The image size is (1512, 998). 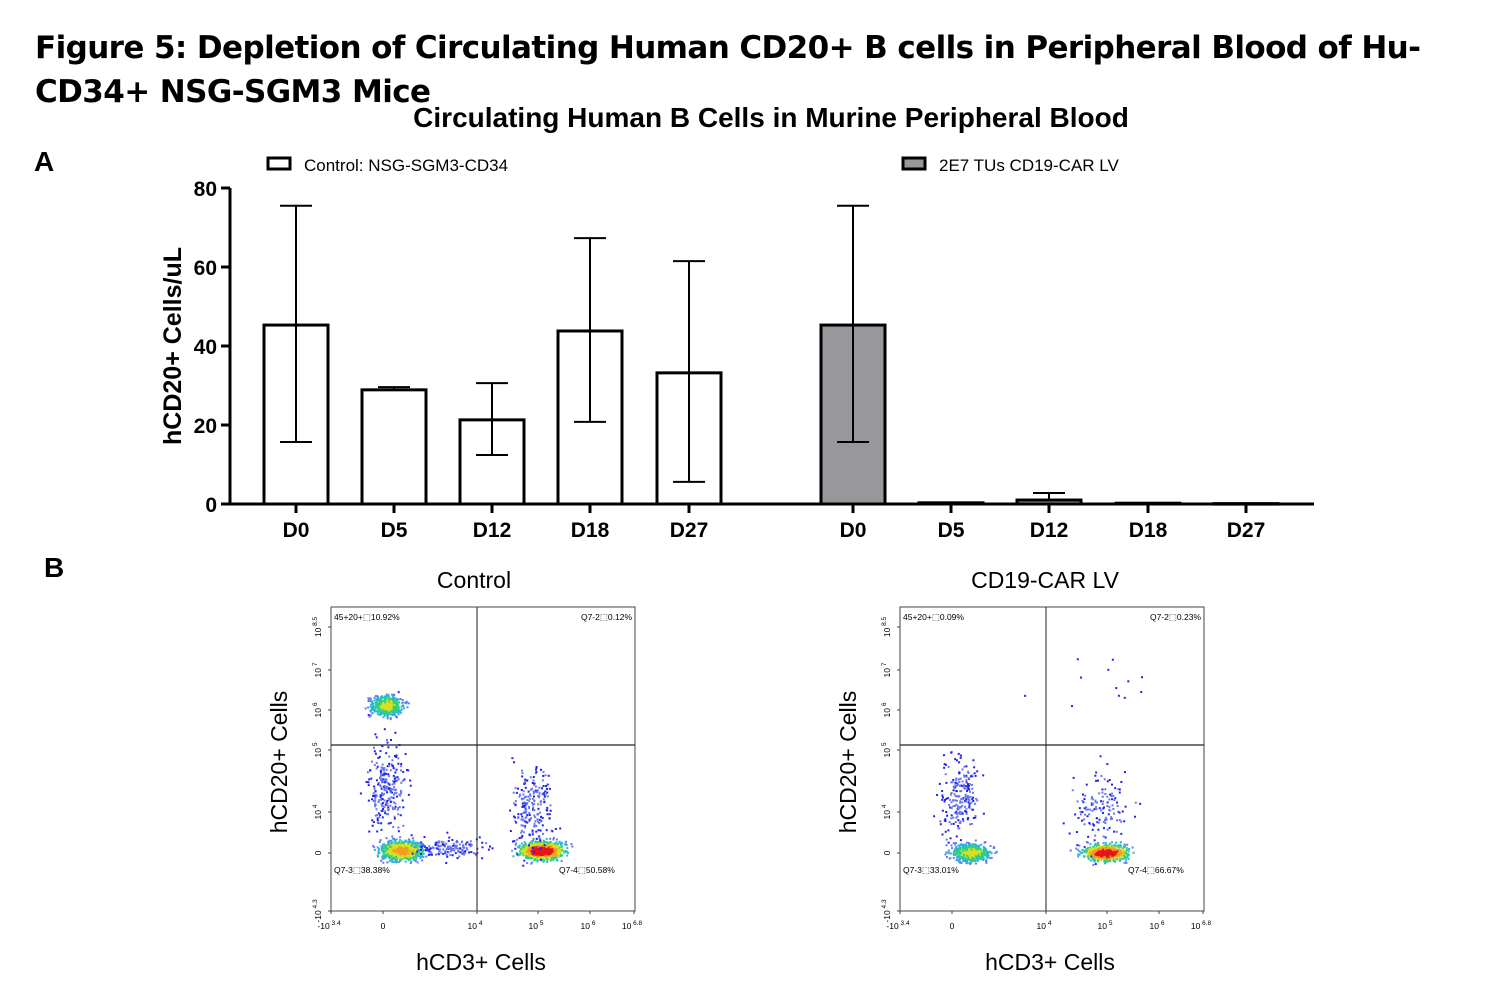 What do you see at coordinates (318, 852) in the screenshot?
I see `y-tick-label: 0` at bounding box center [318, 852].